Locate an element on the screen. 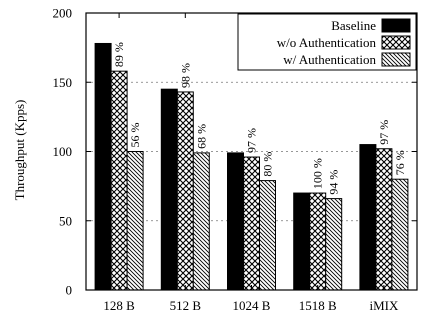 This screenshot has width=433, height=322. y-tick-label: 100 is located at coordinates (63, 151).